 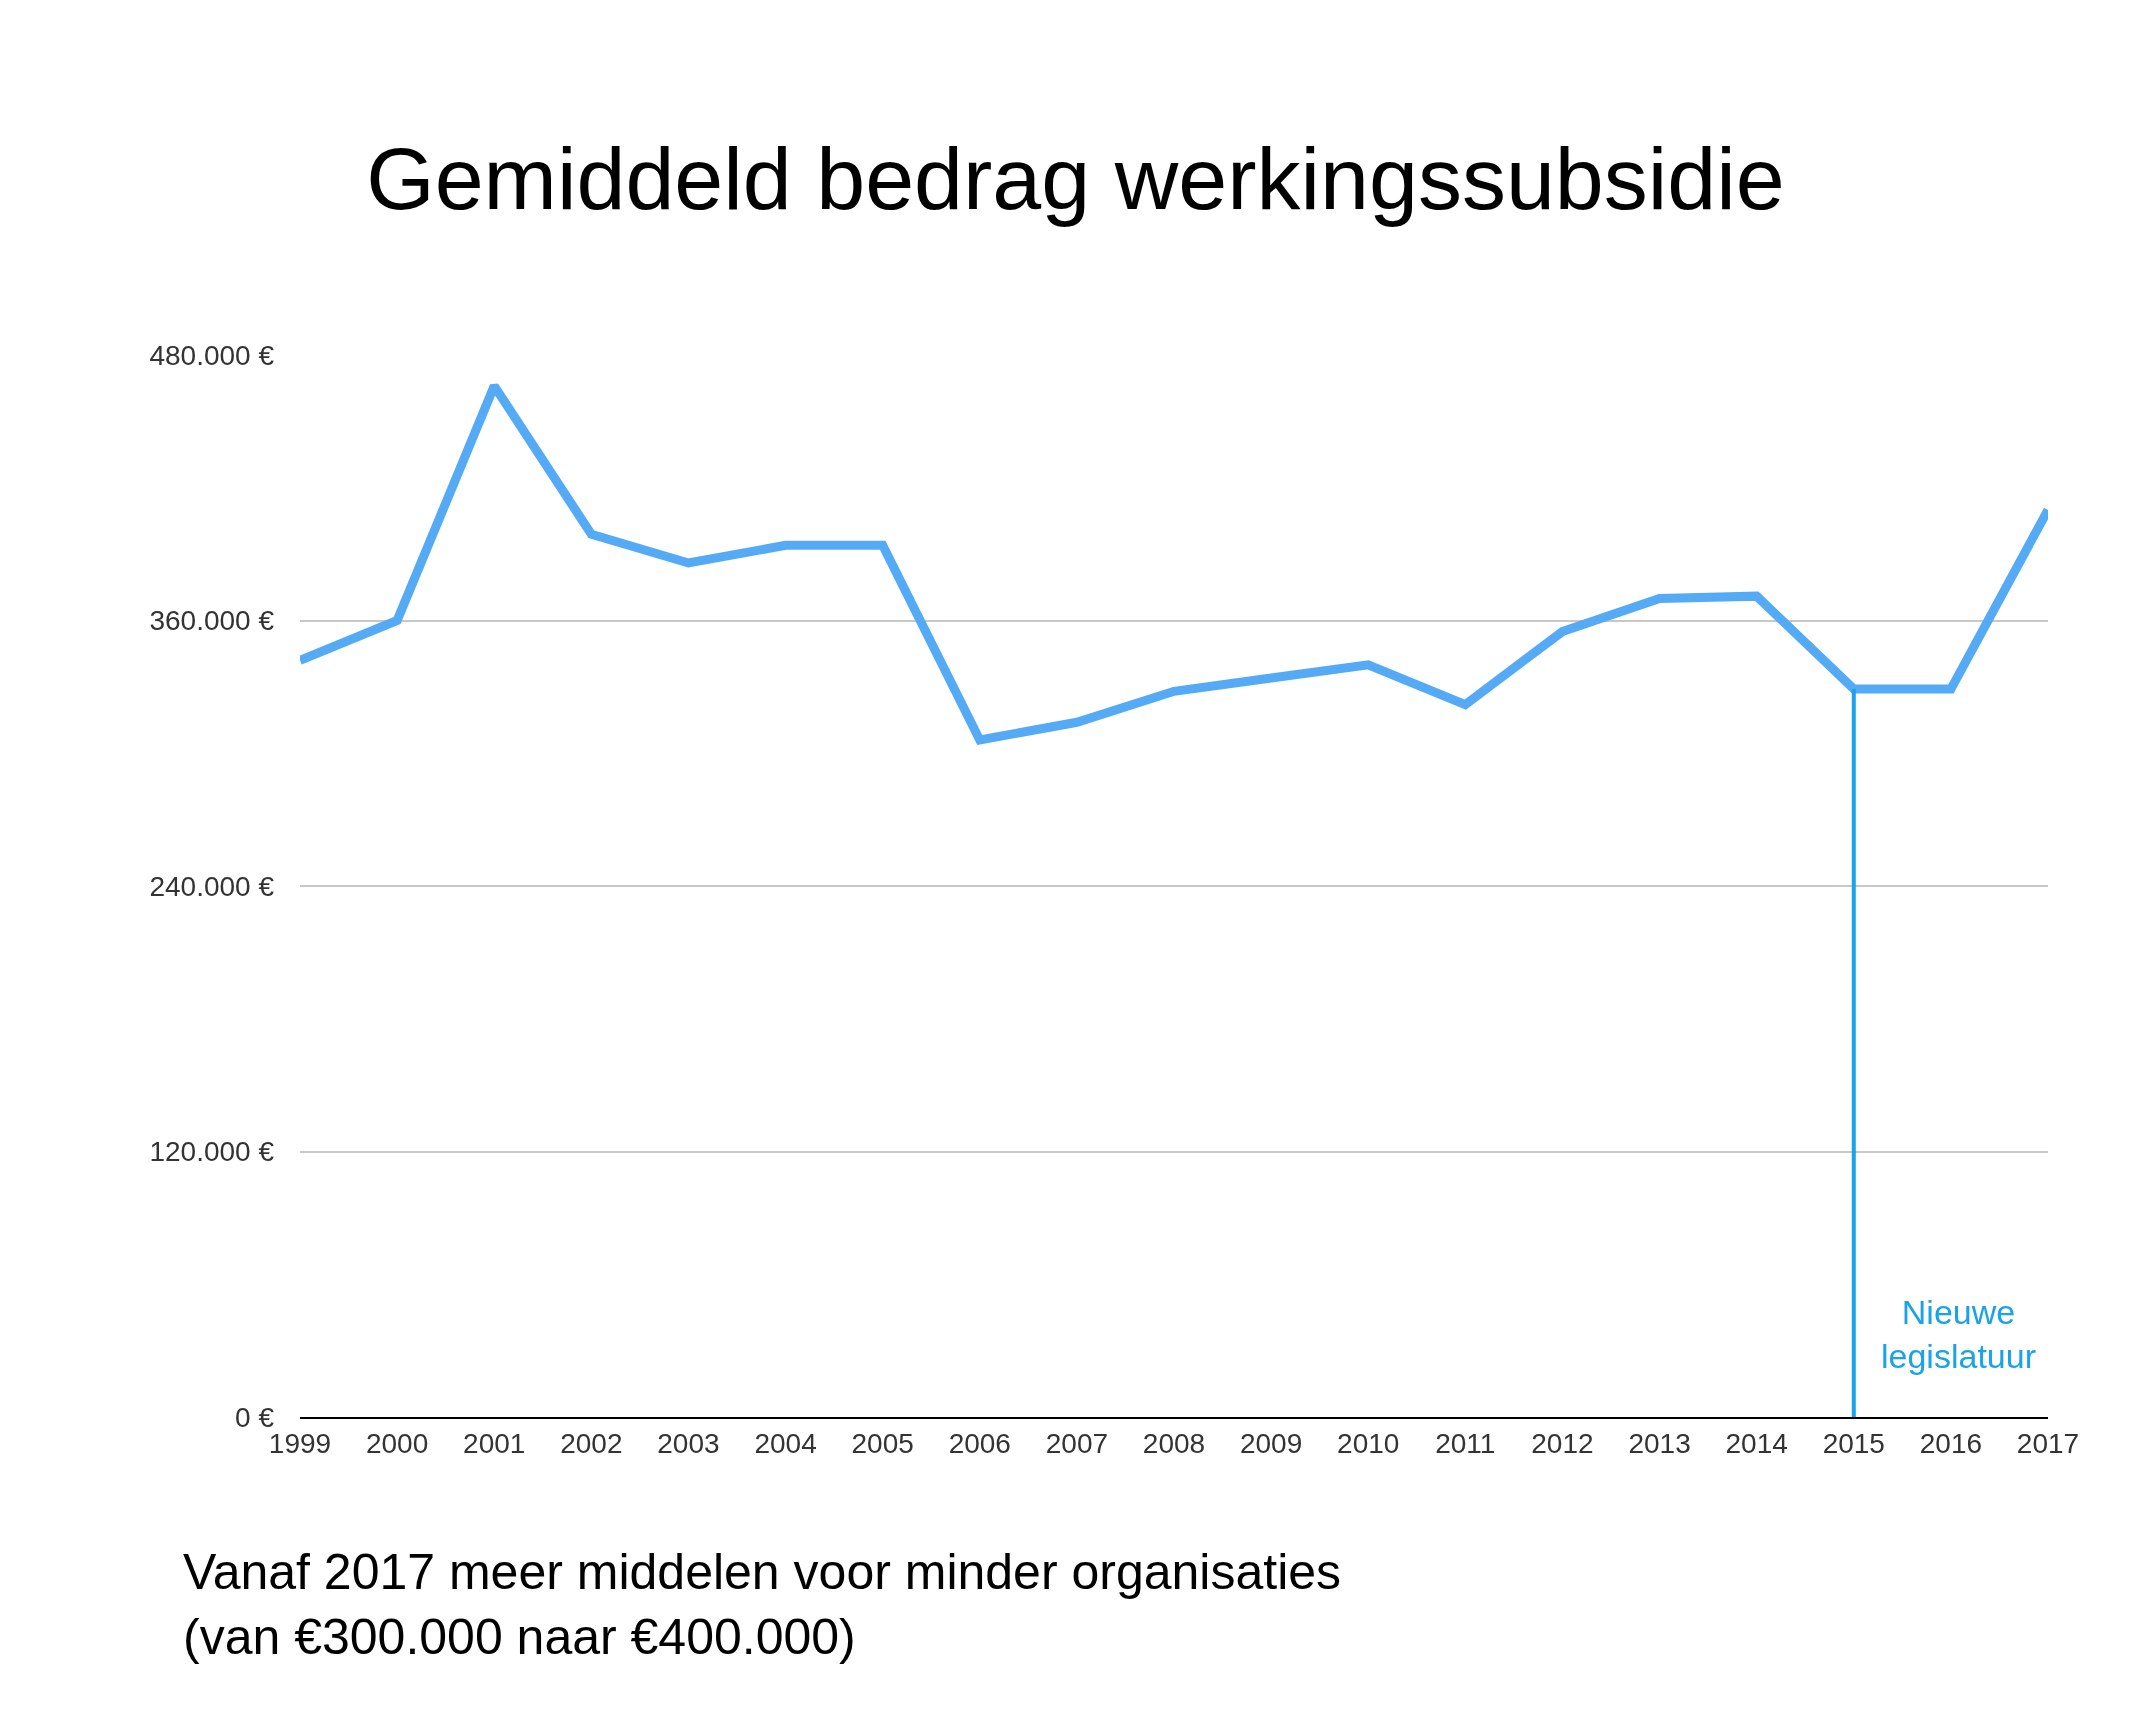 What do you see at coordinates (979, 1443) in the screenshot?
I see `x-tick-label: 2006` at bounding box center [979, 1443].